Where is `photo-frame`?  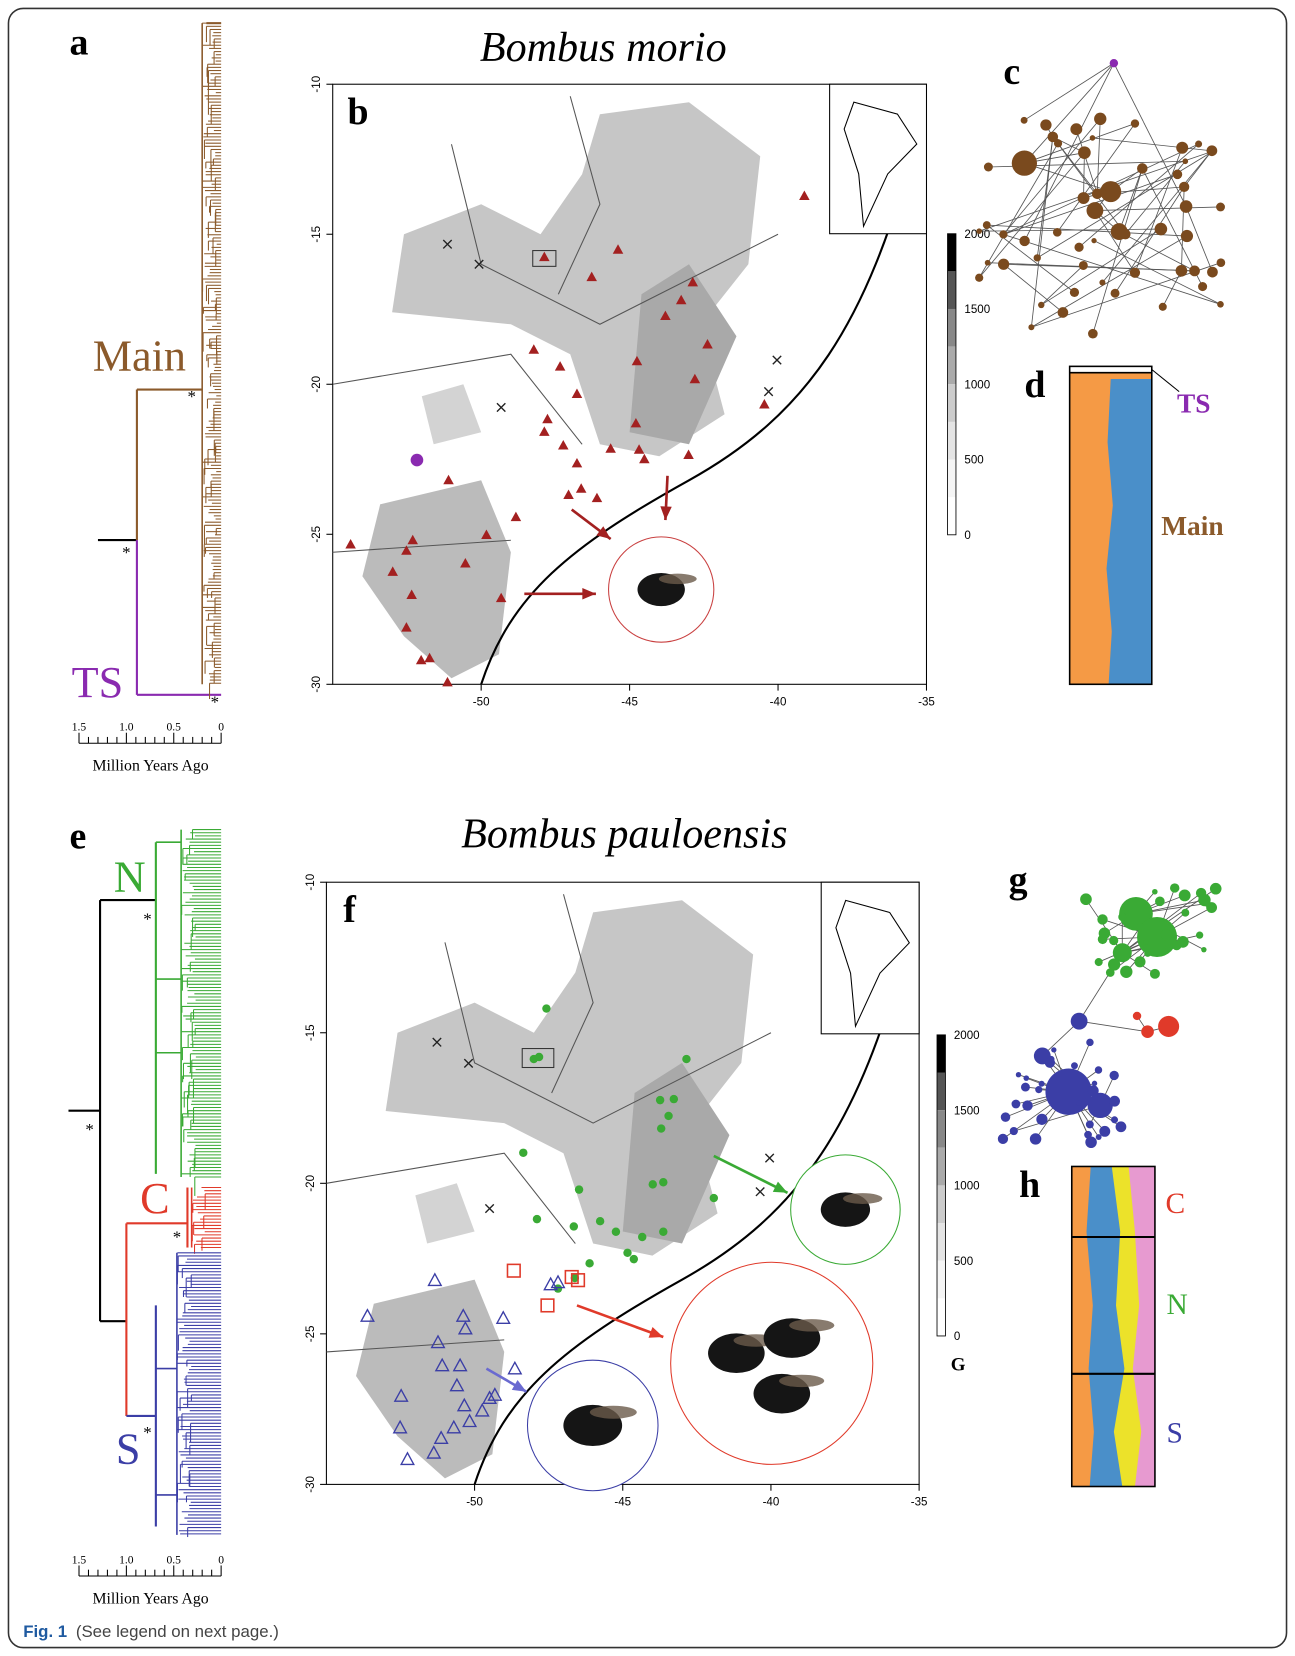 photo-frame is located at coordinates (772, 1363).